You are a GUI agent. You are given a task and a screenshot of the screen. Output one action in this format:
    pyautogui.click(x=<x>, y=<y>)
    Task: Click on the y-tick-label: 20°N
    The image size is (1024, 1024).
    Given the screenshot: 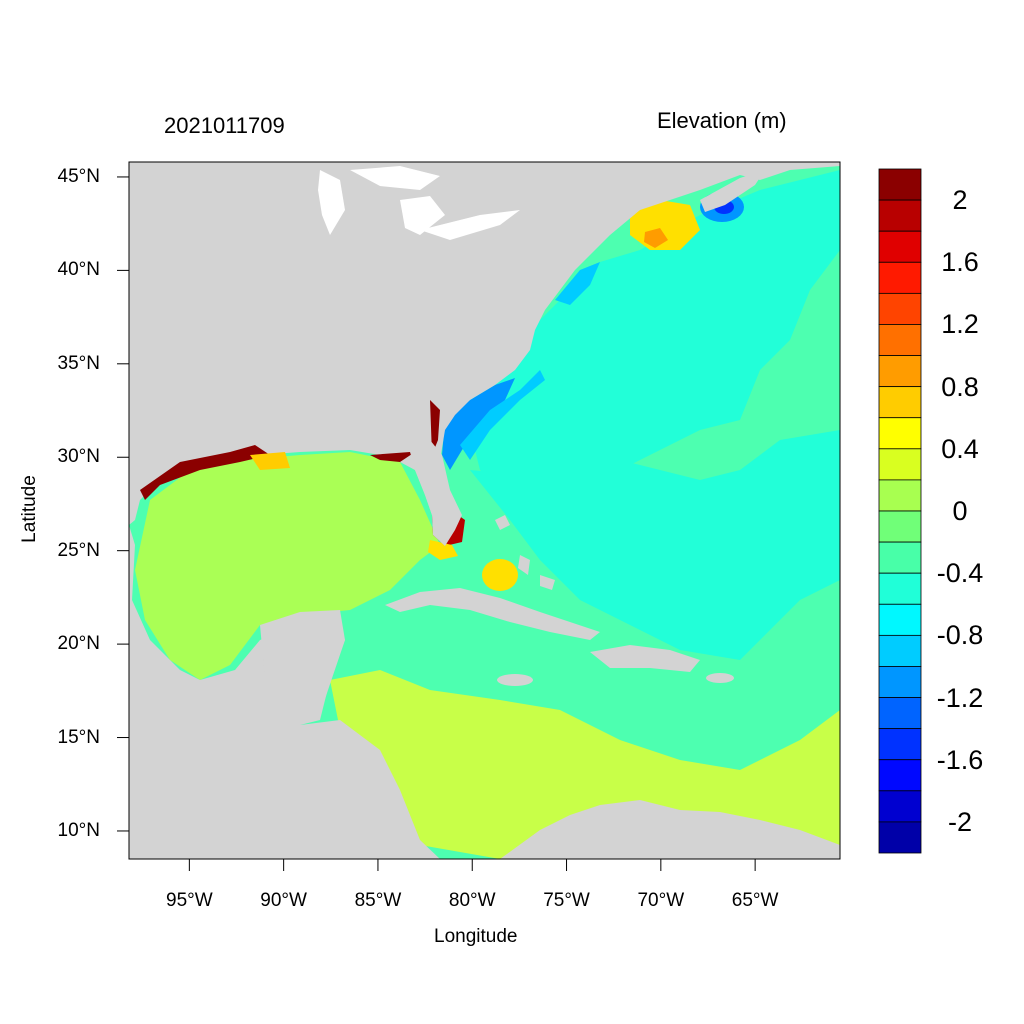 What is the action you would take?
    pyautogui.click(x=78, y=644)
    